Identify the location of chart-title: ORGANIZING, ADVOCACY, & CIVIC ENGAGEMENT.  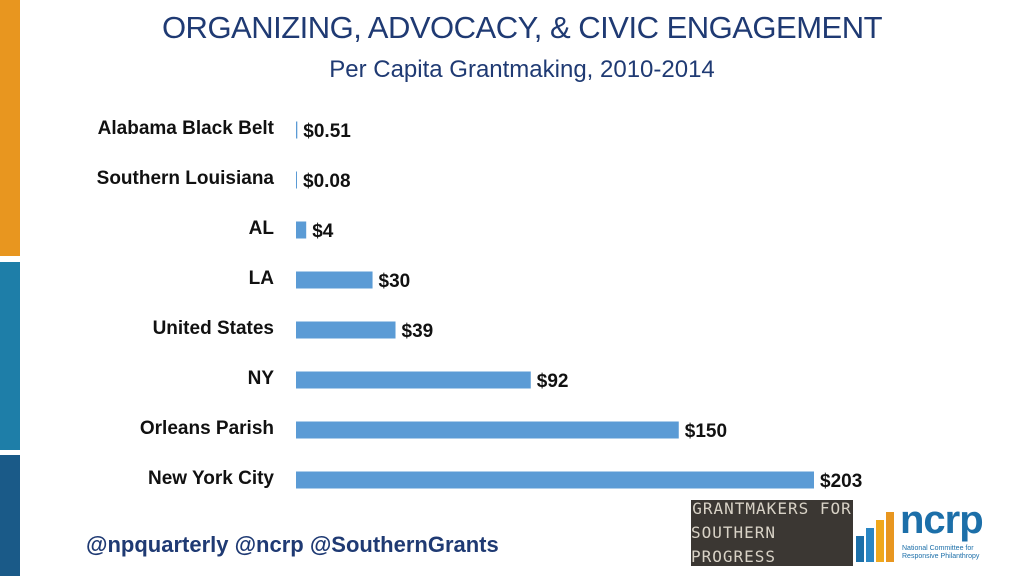
(522, 27).